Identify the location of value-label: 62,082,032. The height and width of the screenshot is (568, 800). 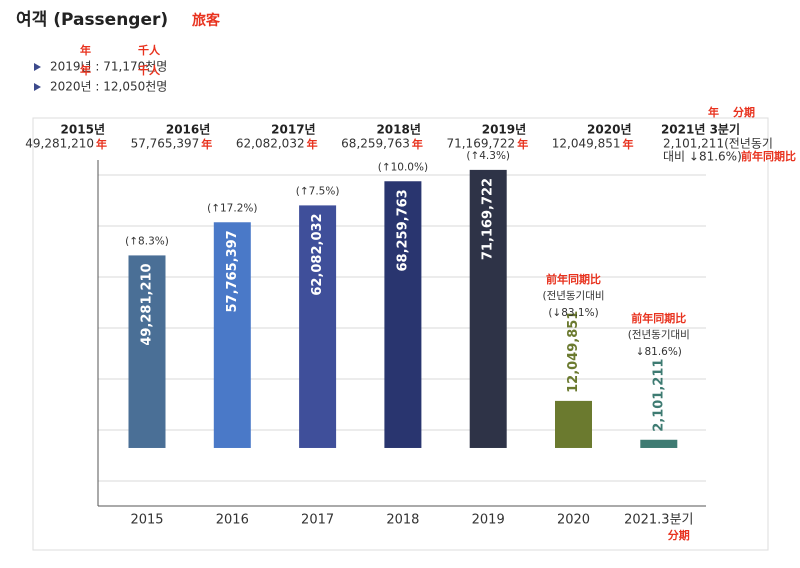
(317, 254).